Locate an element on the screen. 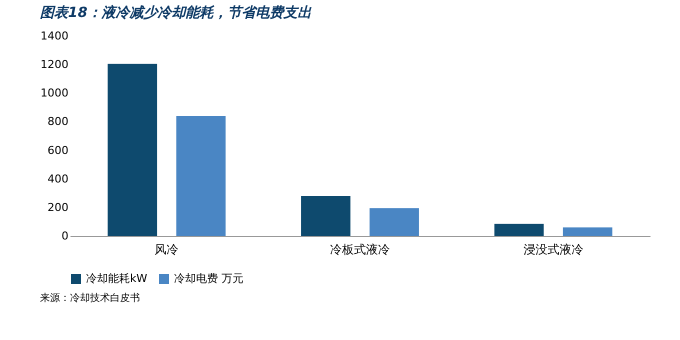 Image resolution: width=680 pixels, height=340 pixels. y-tick-label: 400 is located at coordinates (58, 179).